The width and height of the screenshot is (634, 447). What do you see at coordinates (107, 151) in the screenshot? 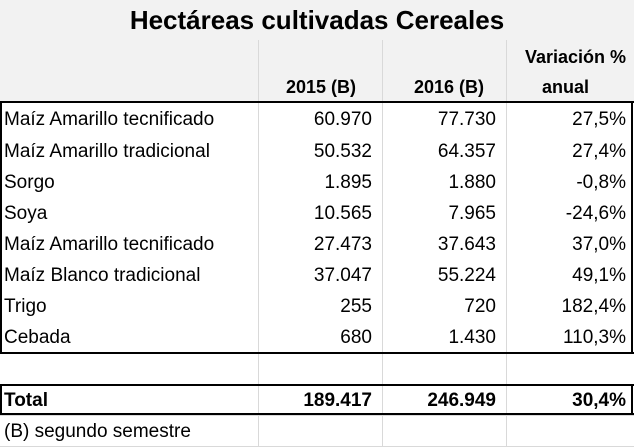
I see `row-label: Maíz Amarillo tradicional` at bounding box center [107, 151].